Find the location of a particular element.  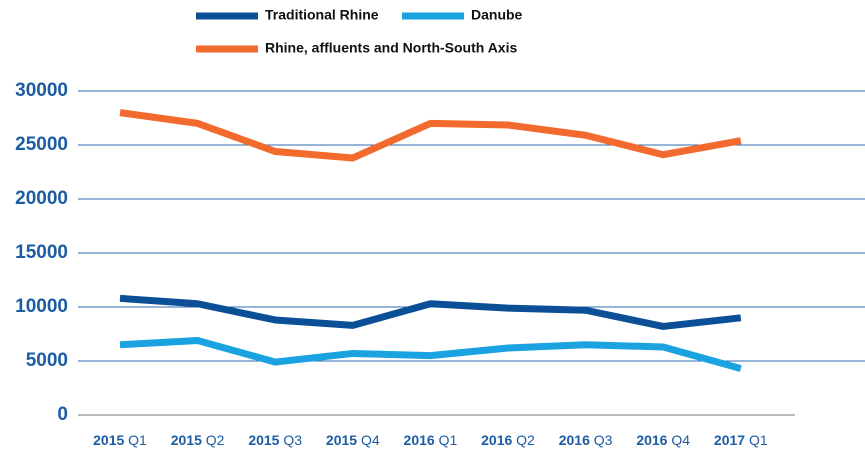

x-tick-label: 2016 Q3 is located at coordinates (586, 440).